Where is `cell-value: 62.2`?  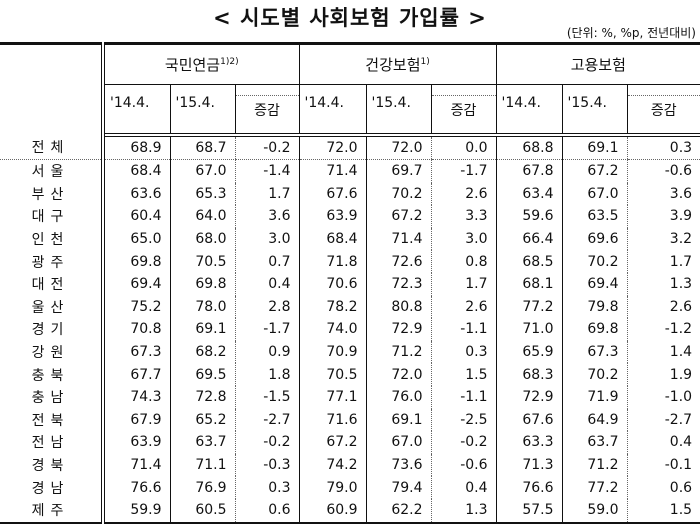
cell-value: 62.2 is located at coordinates (399, 511).